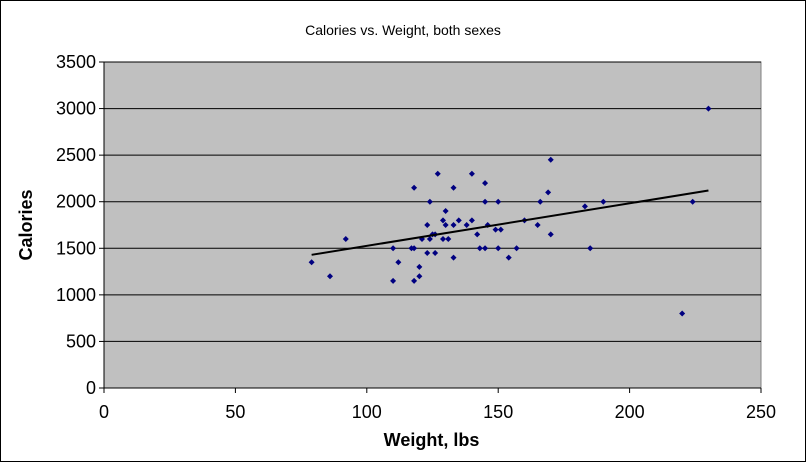  What do you see at coordinates (76, 62) in the screenshot?
I see `y-tick-label: 3500` at bounding box center [76, 62].